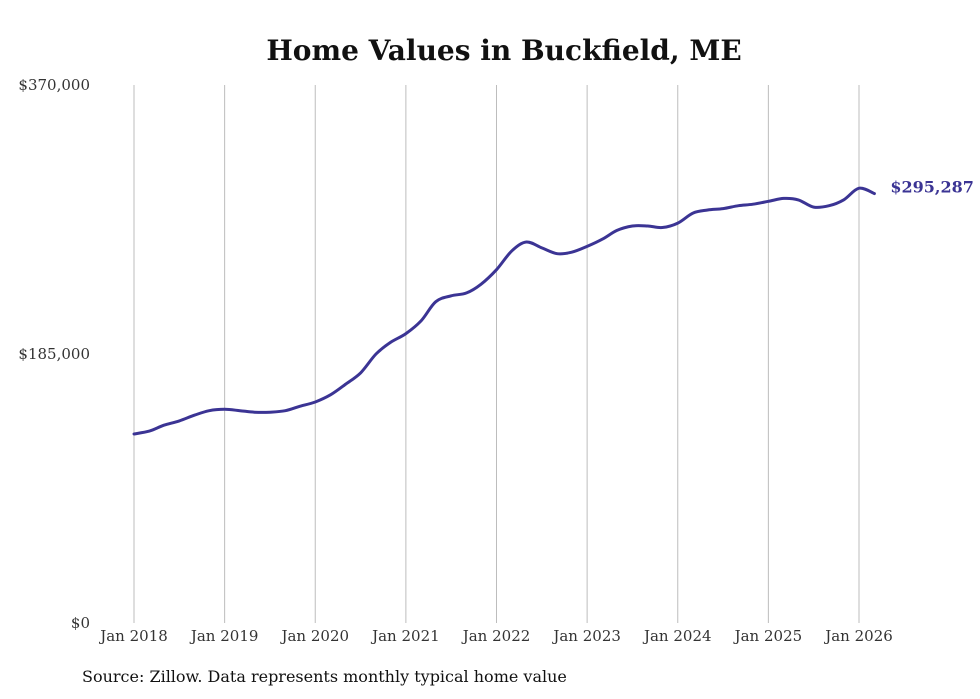 Image resolution: width=980 pixels, height=699 pixels. What do you see at coordinates (54, 85) in the screenshot?
I see `y-tick-label: $370,000` at bounding box center [54, 85].